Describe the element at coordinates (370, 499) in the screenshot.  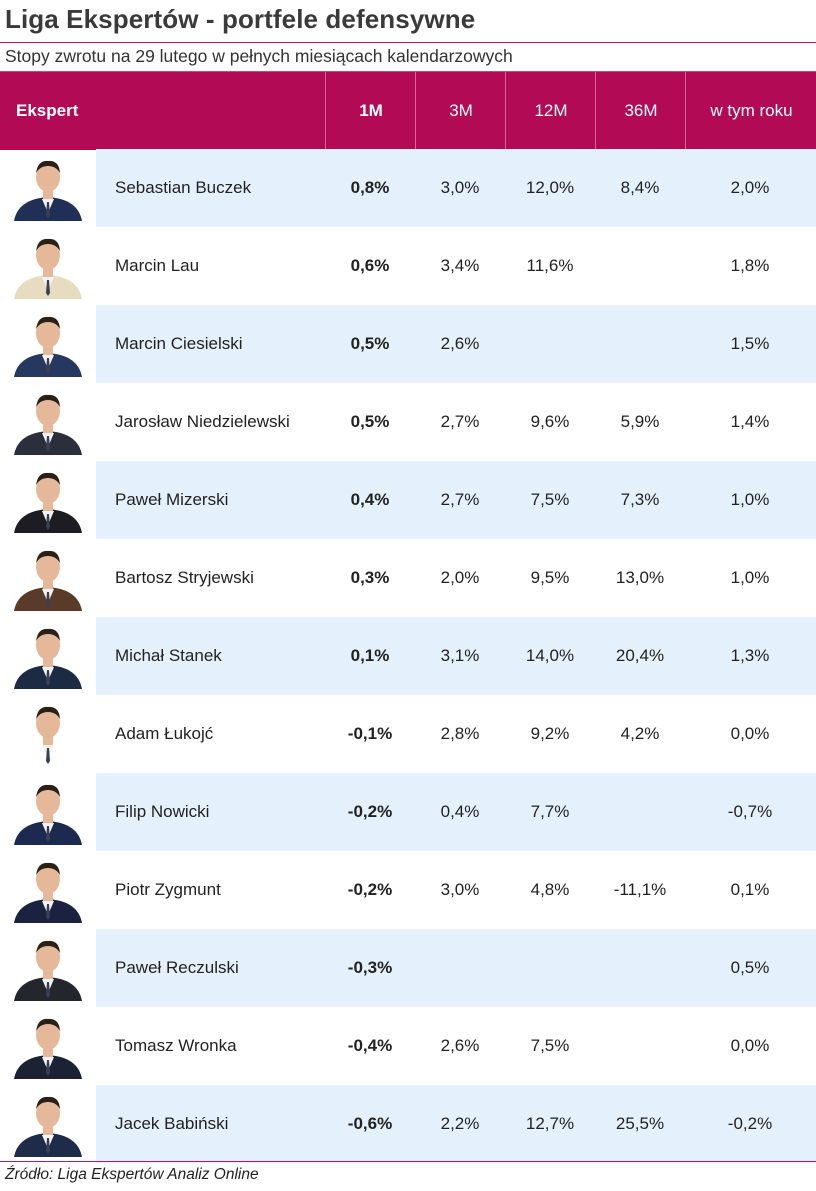
I see `return-1m: 0,4%` at that location.